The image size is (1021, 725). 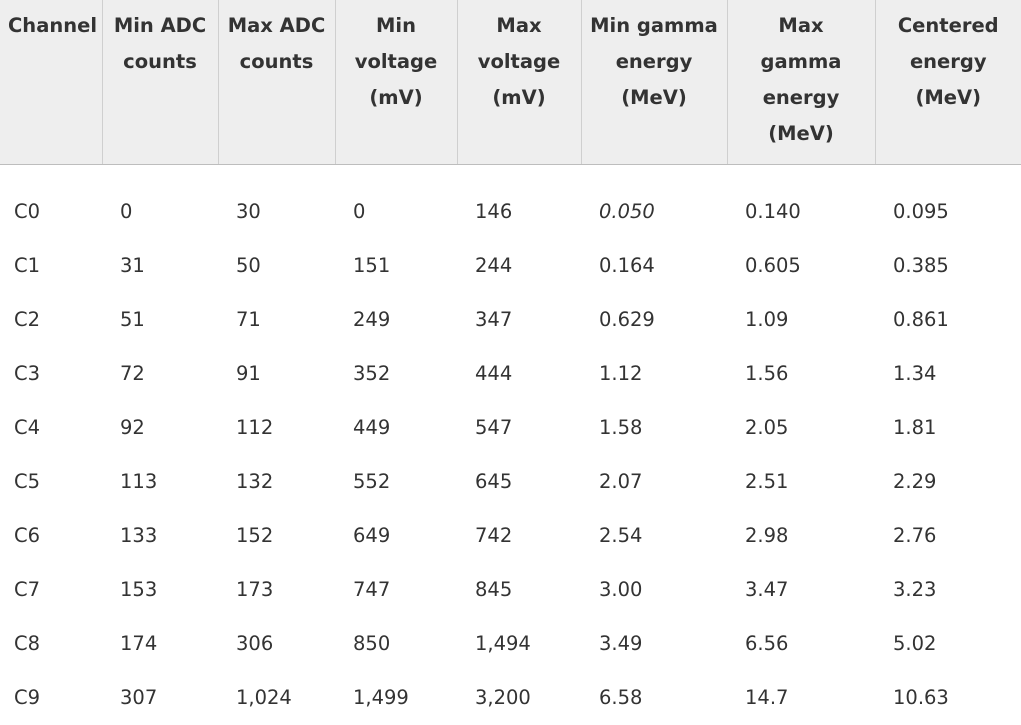 I want to click on cell-max-adc: 1,024, so click(x=264, y=697).